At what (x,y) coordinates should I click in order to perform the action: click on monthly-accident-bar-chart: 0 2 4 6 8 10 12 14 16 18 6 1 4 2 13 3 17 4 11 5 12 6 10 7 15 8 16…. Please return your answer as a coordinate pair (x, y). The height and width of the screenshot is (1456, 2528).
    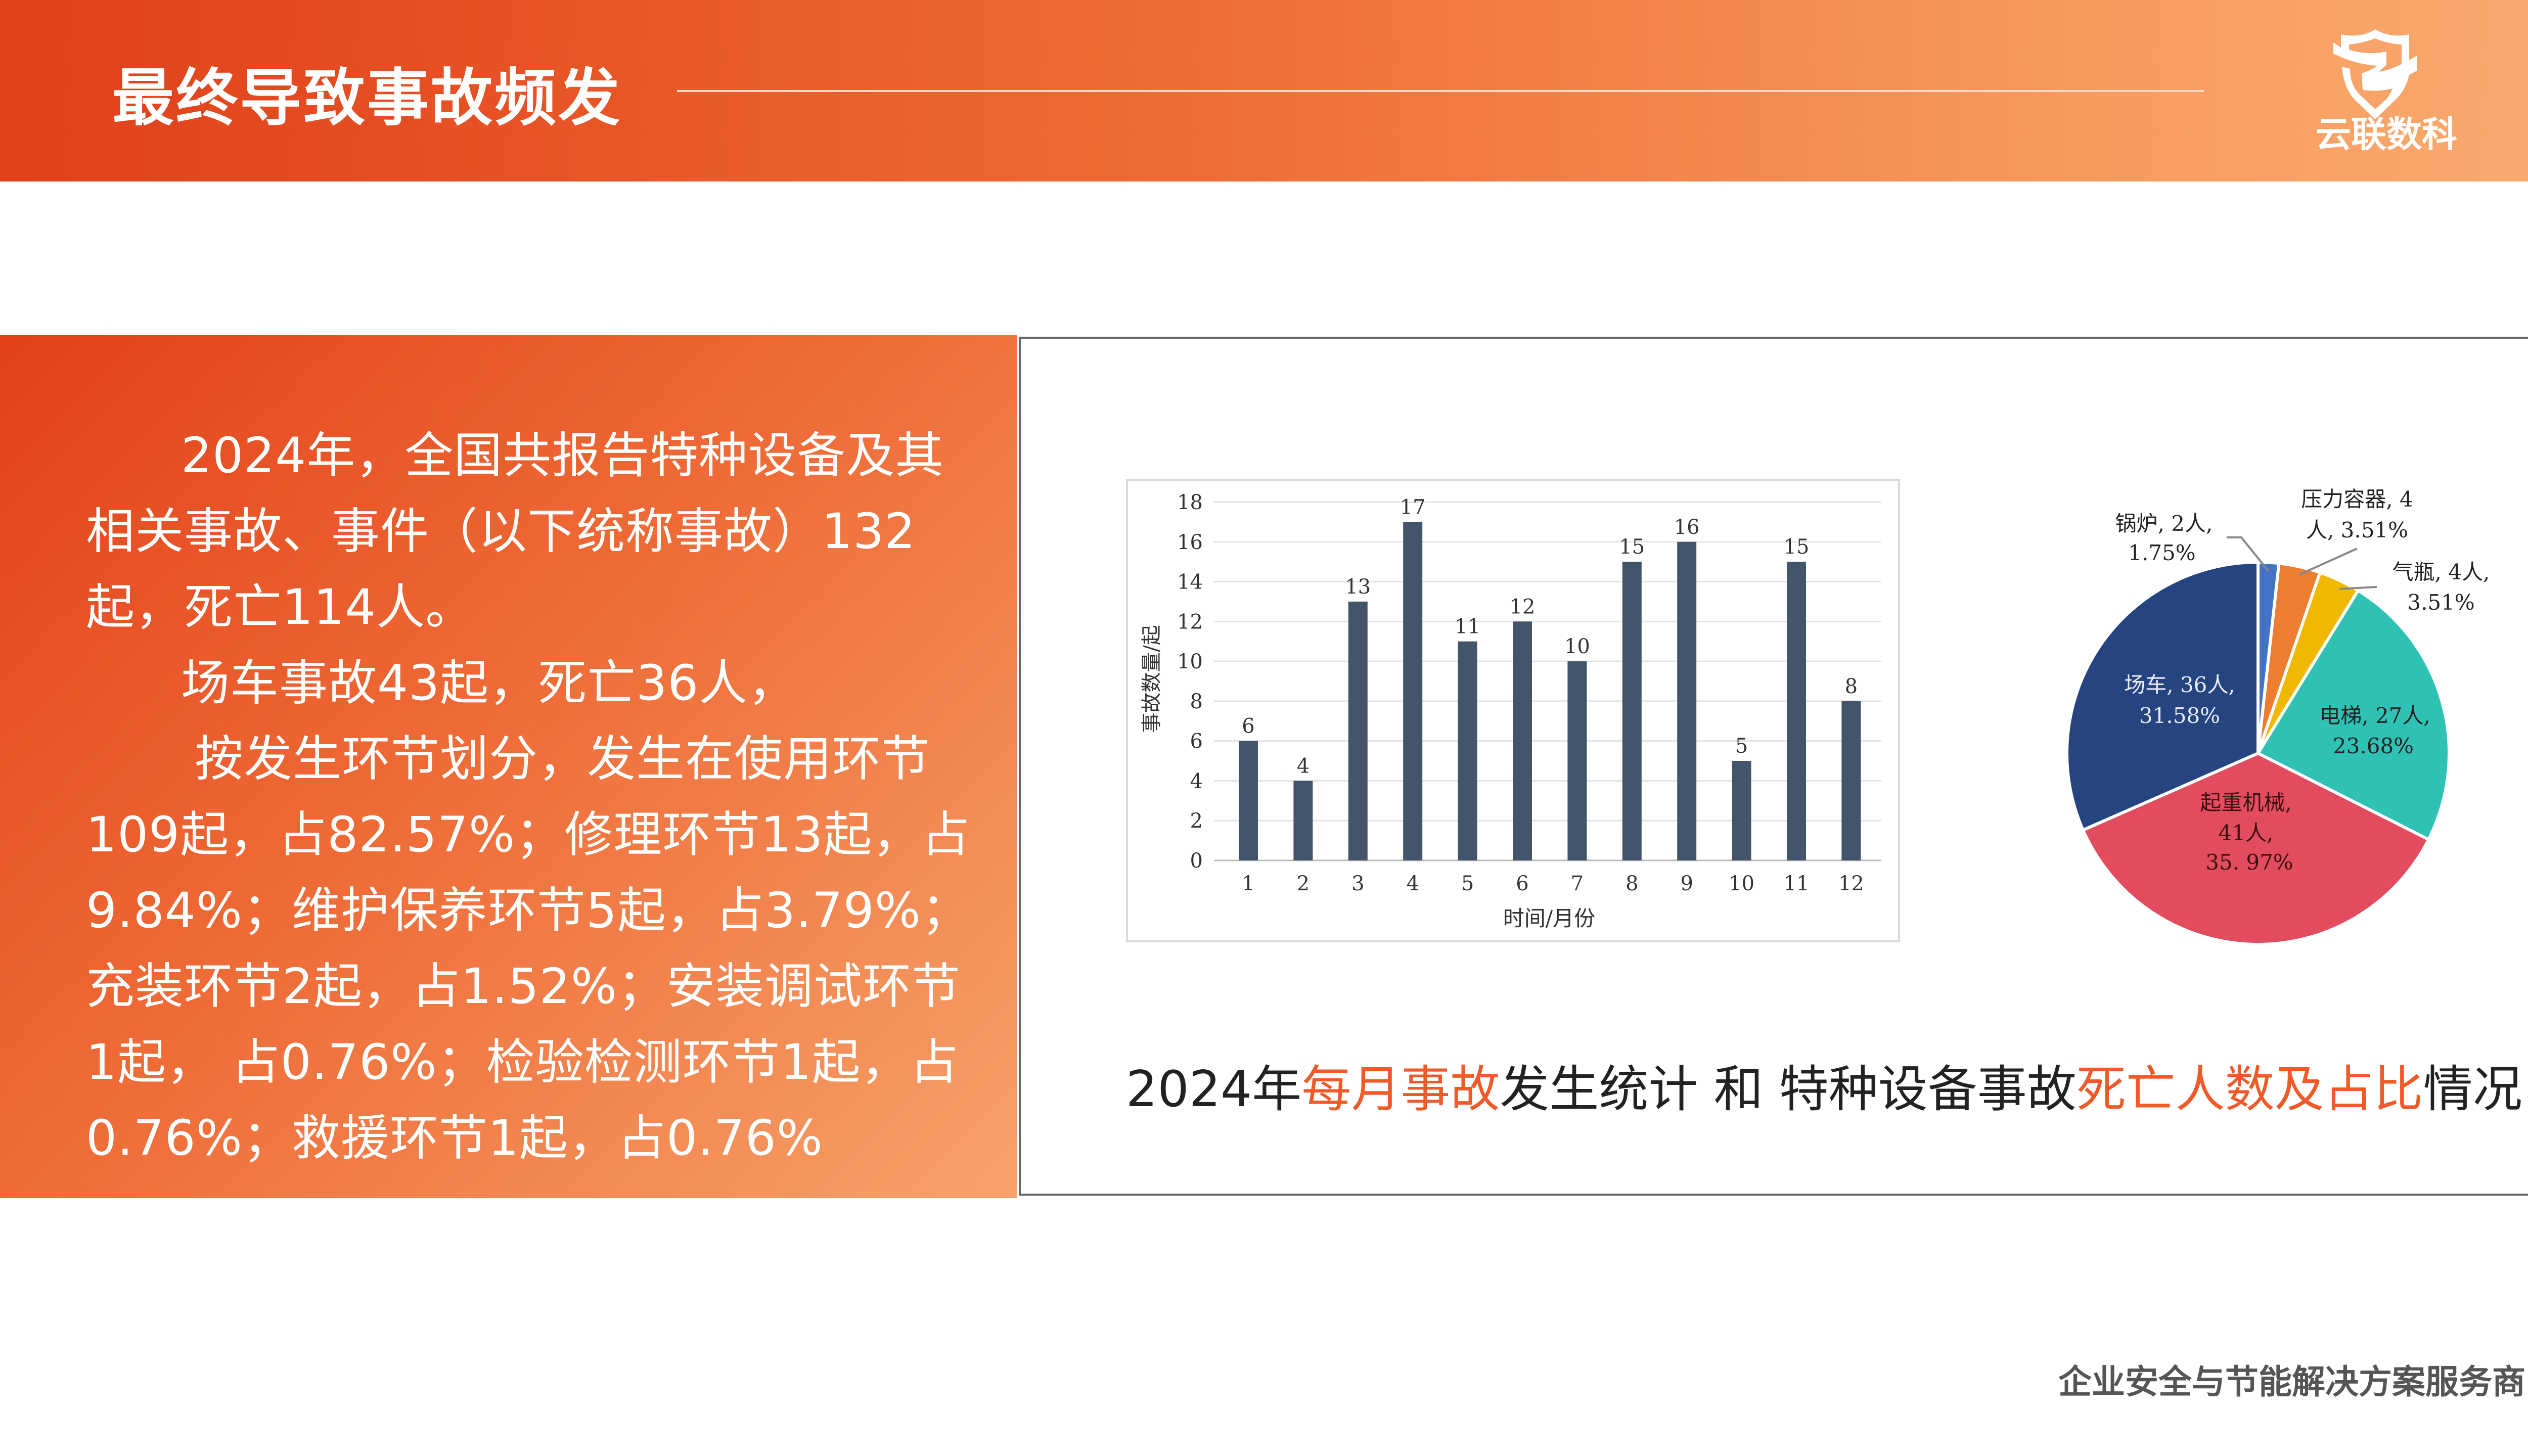
    Looking at the image, I should click on (1513, 710).